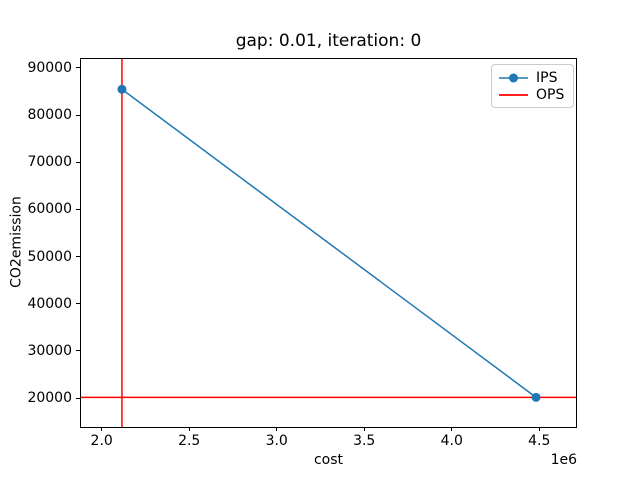 This screenshot has height=480, width=640. Describe the element at coordinates (328, 41) in the screenshot. I see `chart-title: gap: 0.01, iteration: 0` at that location.